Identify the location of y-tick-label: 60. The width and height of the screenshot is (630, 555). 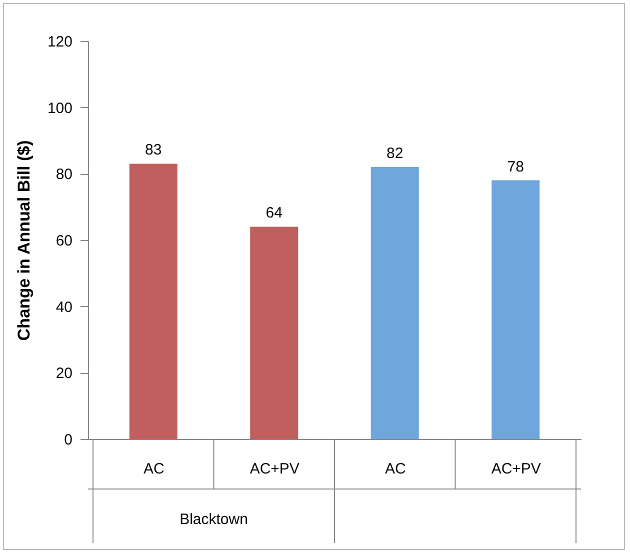
(64, 241).